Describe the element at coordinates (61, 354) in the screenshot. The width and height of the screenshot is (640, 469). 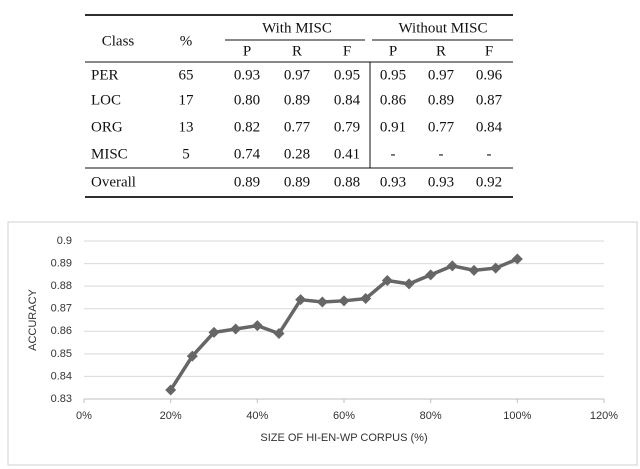
I see `y-tick-label: 0.85` at that location.